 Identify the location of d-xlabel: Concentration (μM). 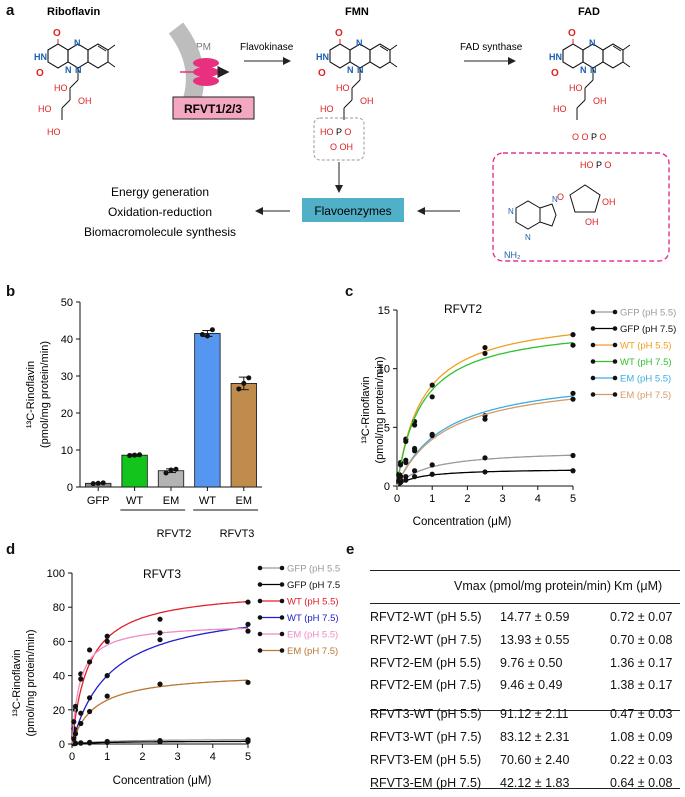
(162, 781).